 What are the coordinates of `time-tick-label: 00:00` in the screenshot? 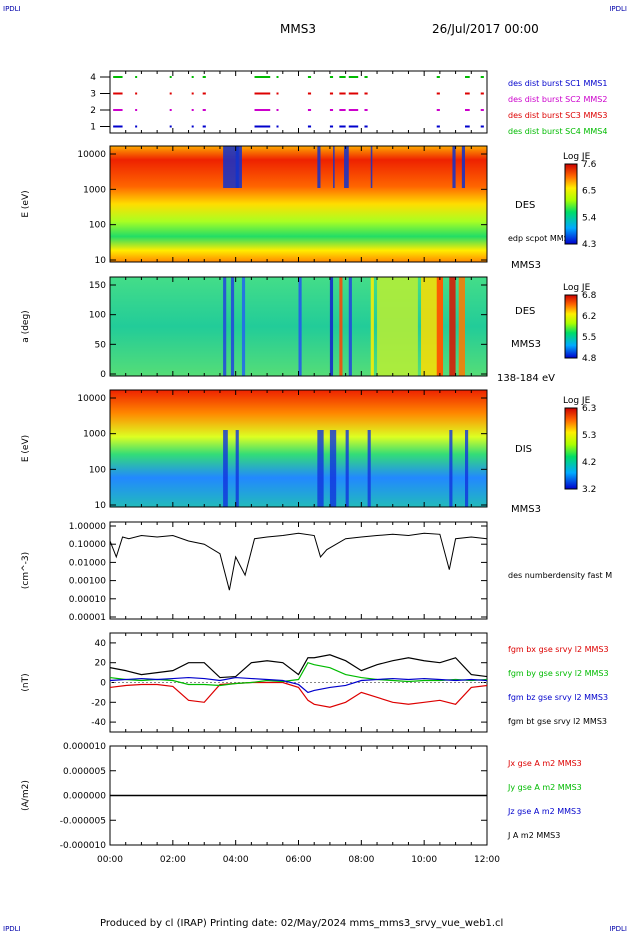 It's located at (110, 860).